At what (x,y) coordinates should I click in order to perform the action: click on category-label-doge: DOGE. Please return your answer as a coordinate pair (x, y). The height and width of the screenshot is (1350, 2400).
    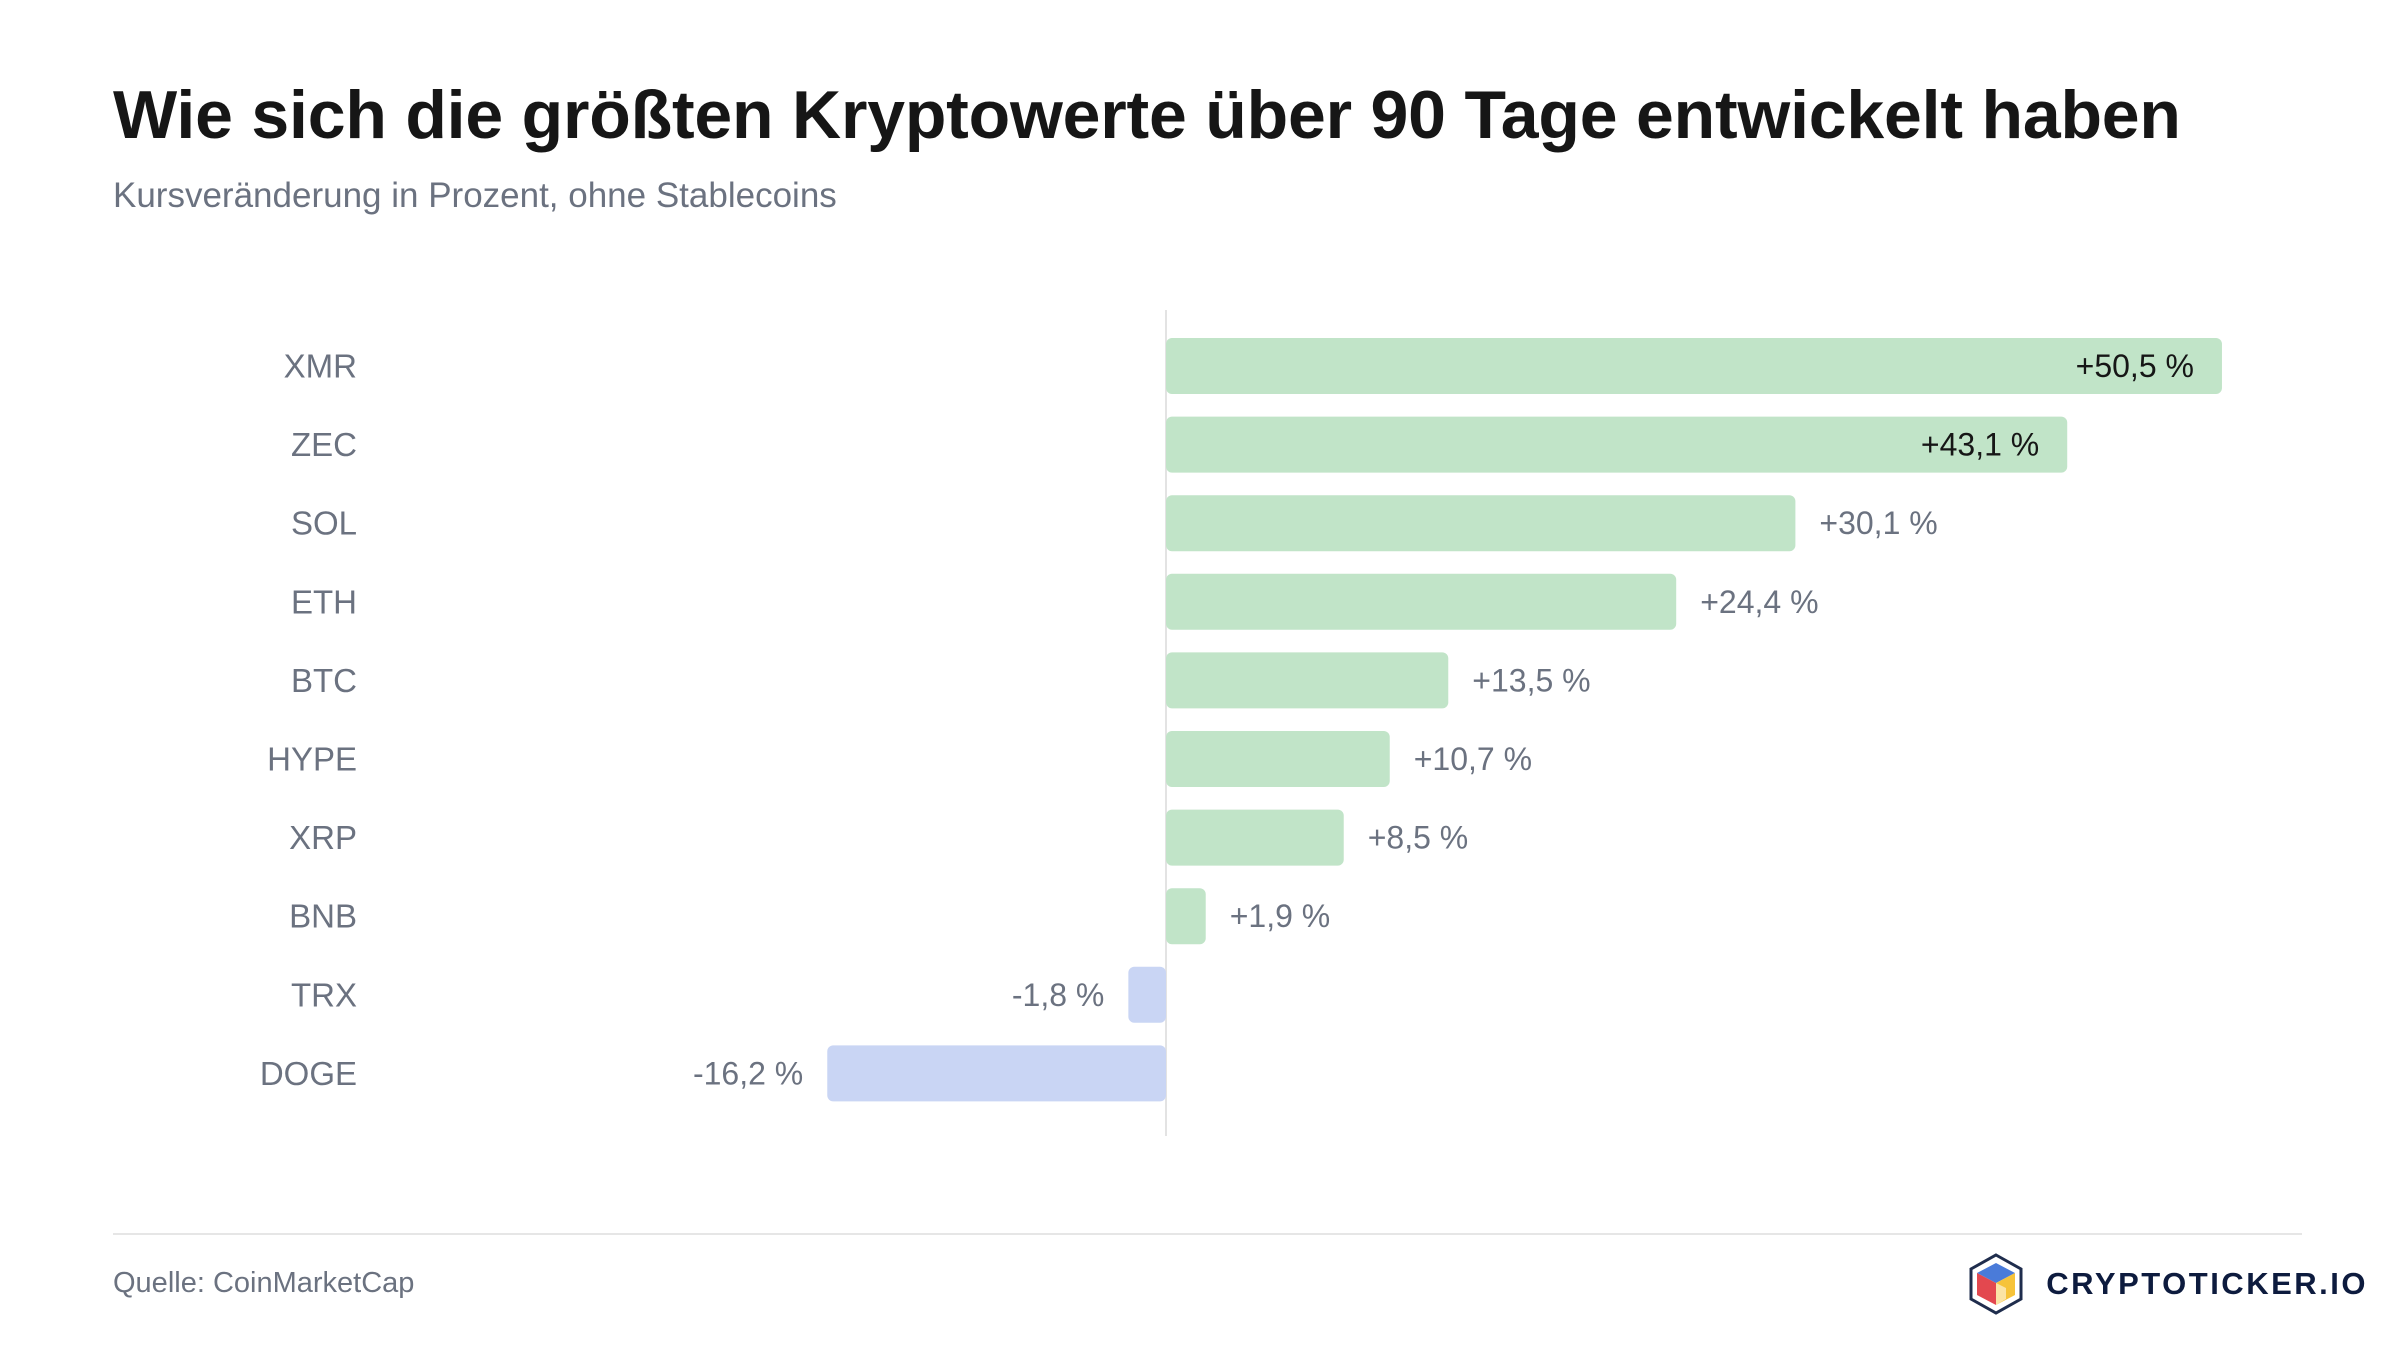
    Looking at the image, I should click on (308, 1073).